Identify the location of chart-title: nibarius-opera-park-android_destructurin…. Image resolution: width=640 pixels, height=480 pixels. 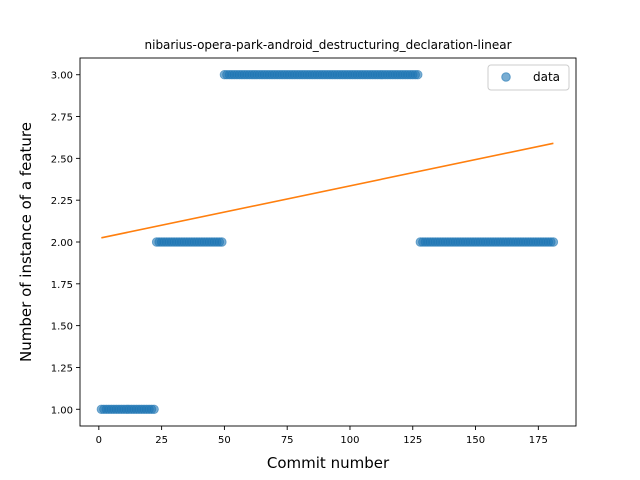
(328, 45).